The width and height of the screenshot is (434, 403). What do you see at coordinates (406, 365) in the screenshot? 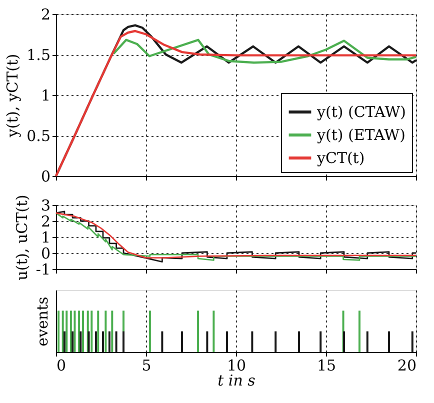
I see `x-tick-label: 20` at bounding box center [406, 365].